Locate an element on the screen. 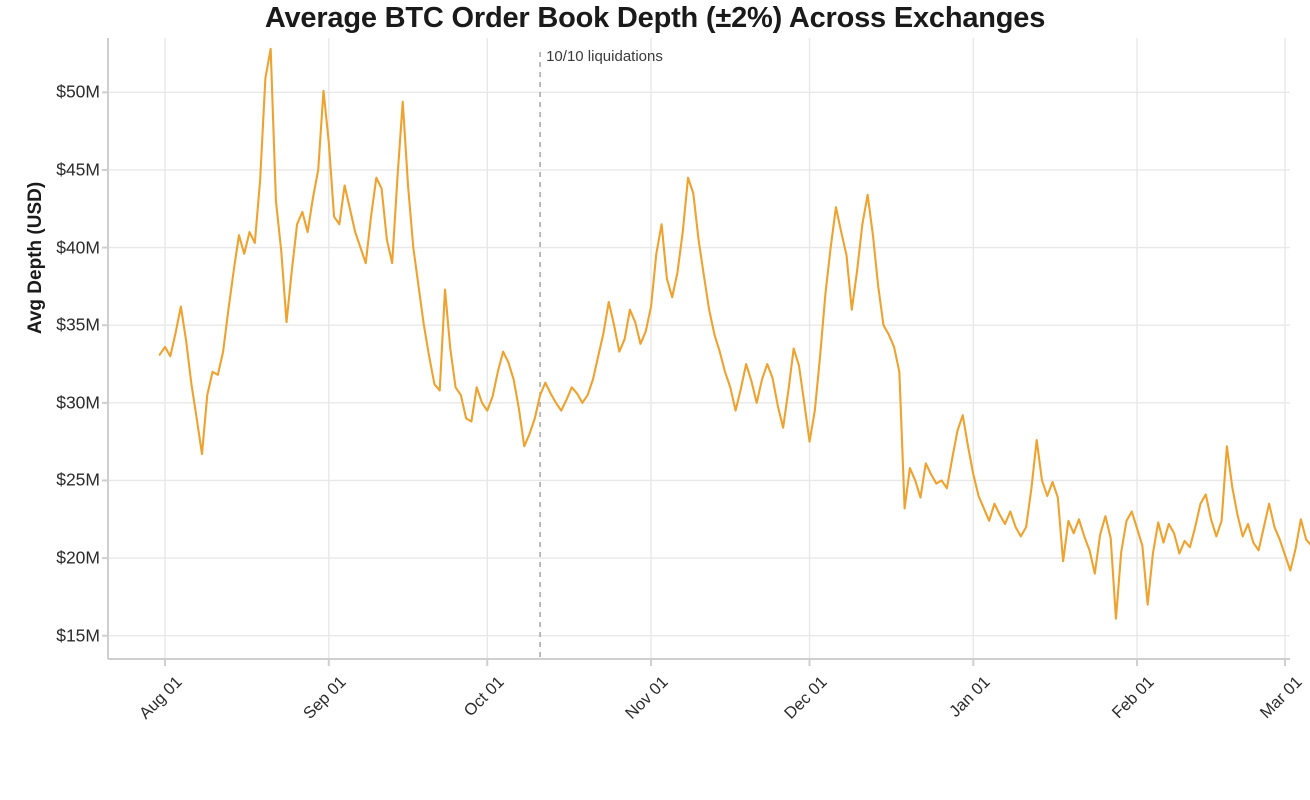  y-axis-tick-label: $20M is located at coordinates (78, 557).